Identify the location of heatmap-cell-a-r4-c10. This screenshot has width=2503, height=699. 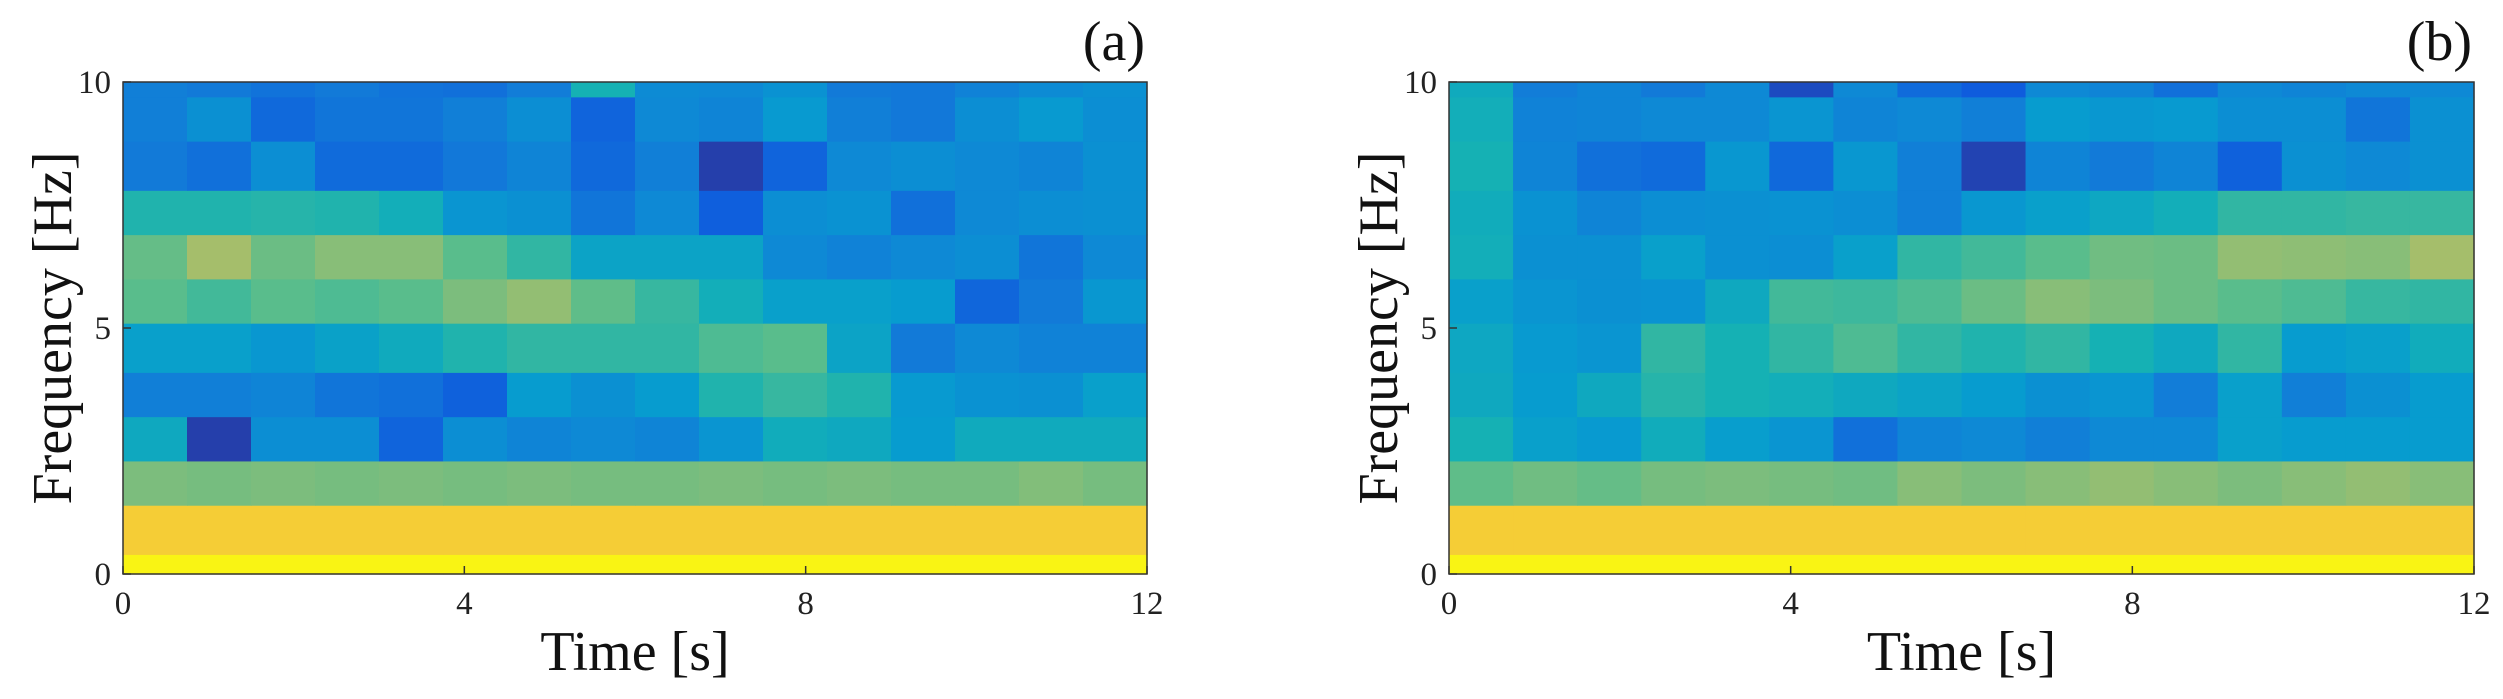
(795, 395).